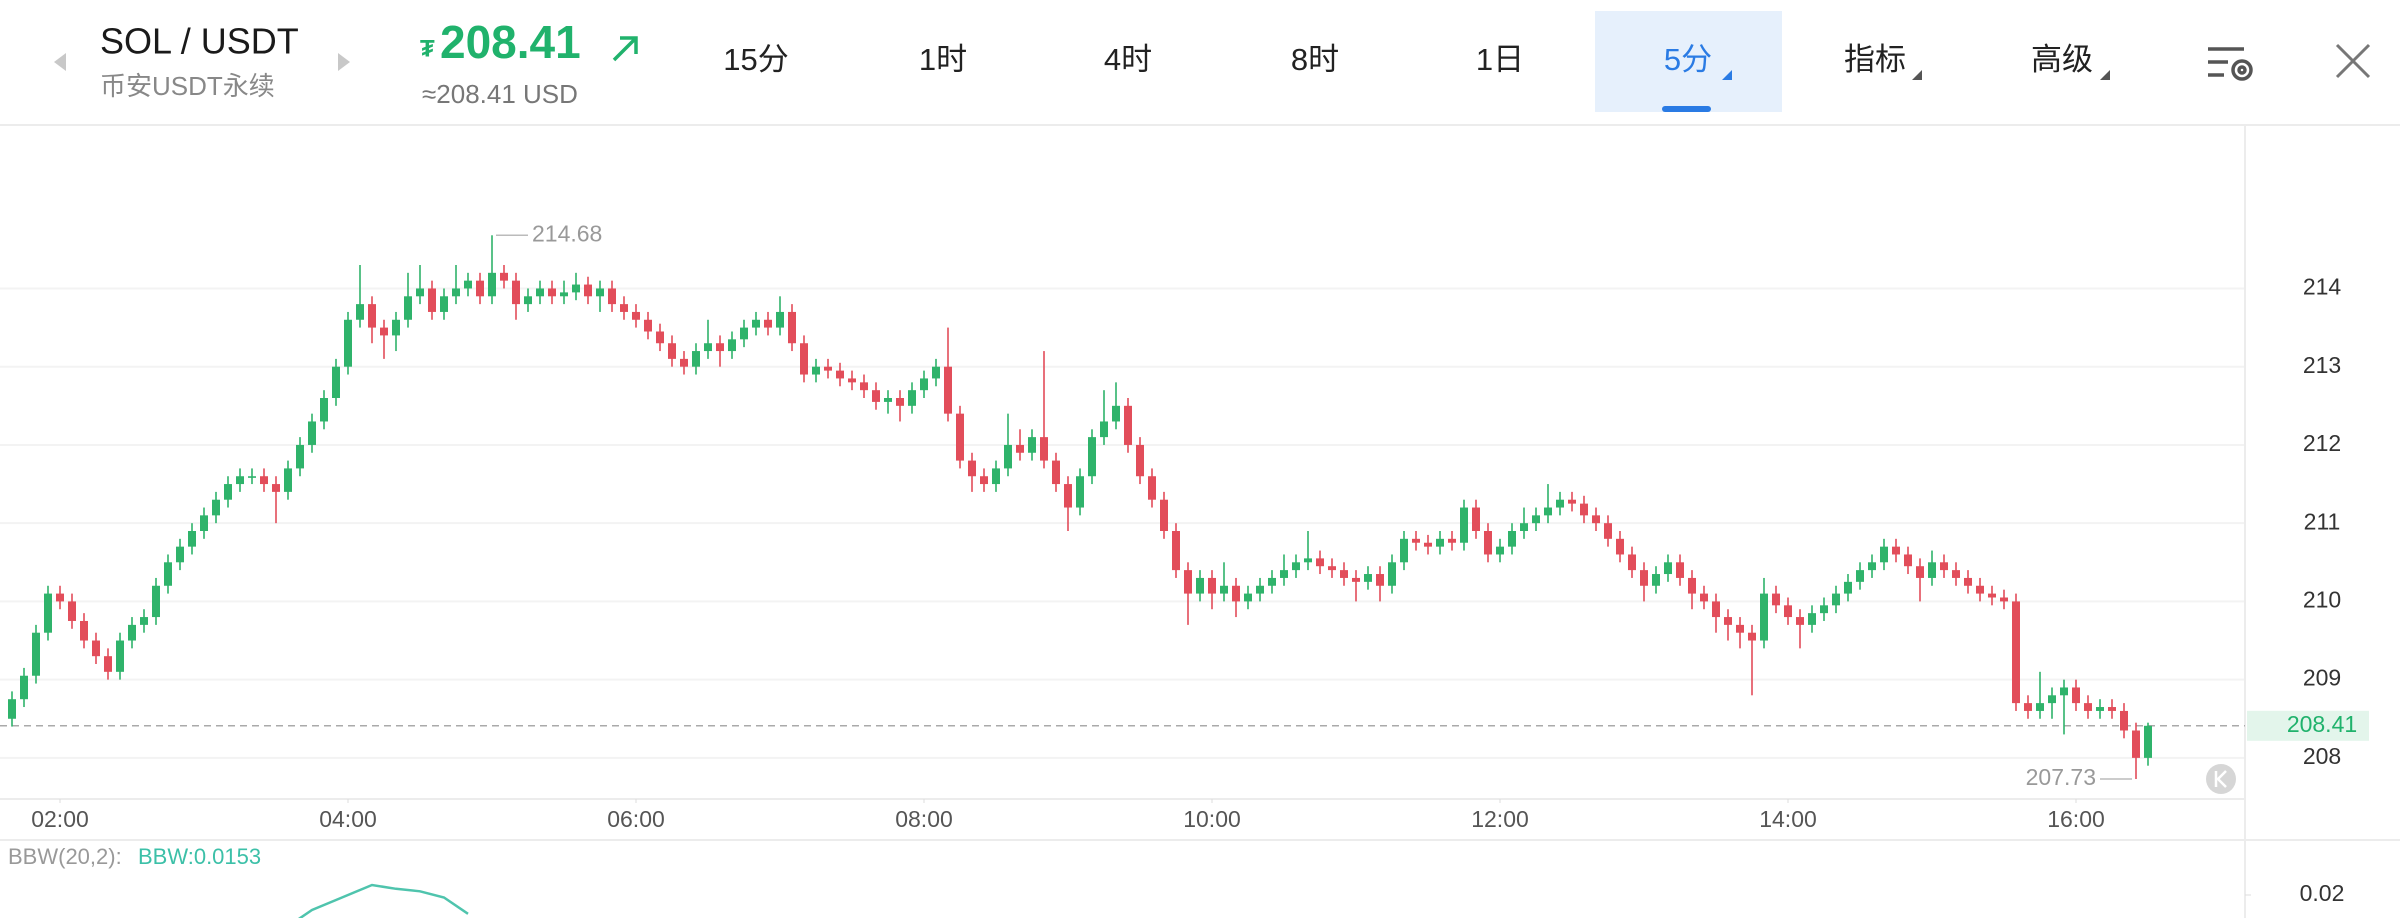  I want to click on tab: 5分, so click(1688, 59).